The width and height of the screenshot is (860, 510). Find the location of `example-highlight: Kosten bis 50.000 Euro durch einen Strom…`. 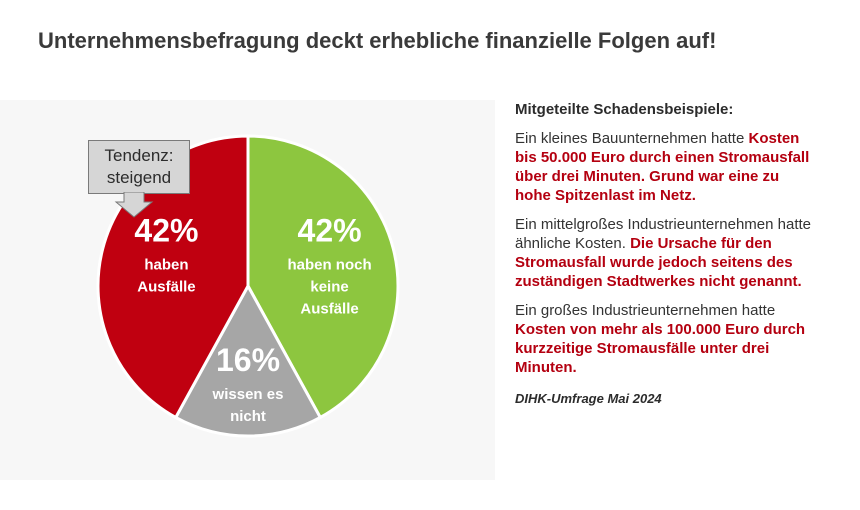

example-highlight: Kosten bis 50.000 Euro durch einen Strom… is located at coordinates (662, 167).